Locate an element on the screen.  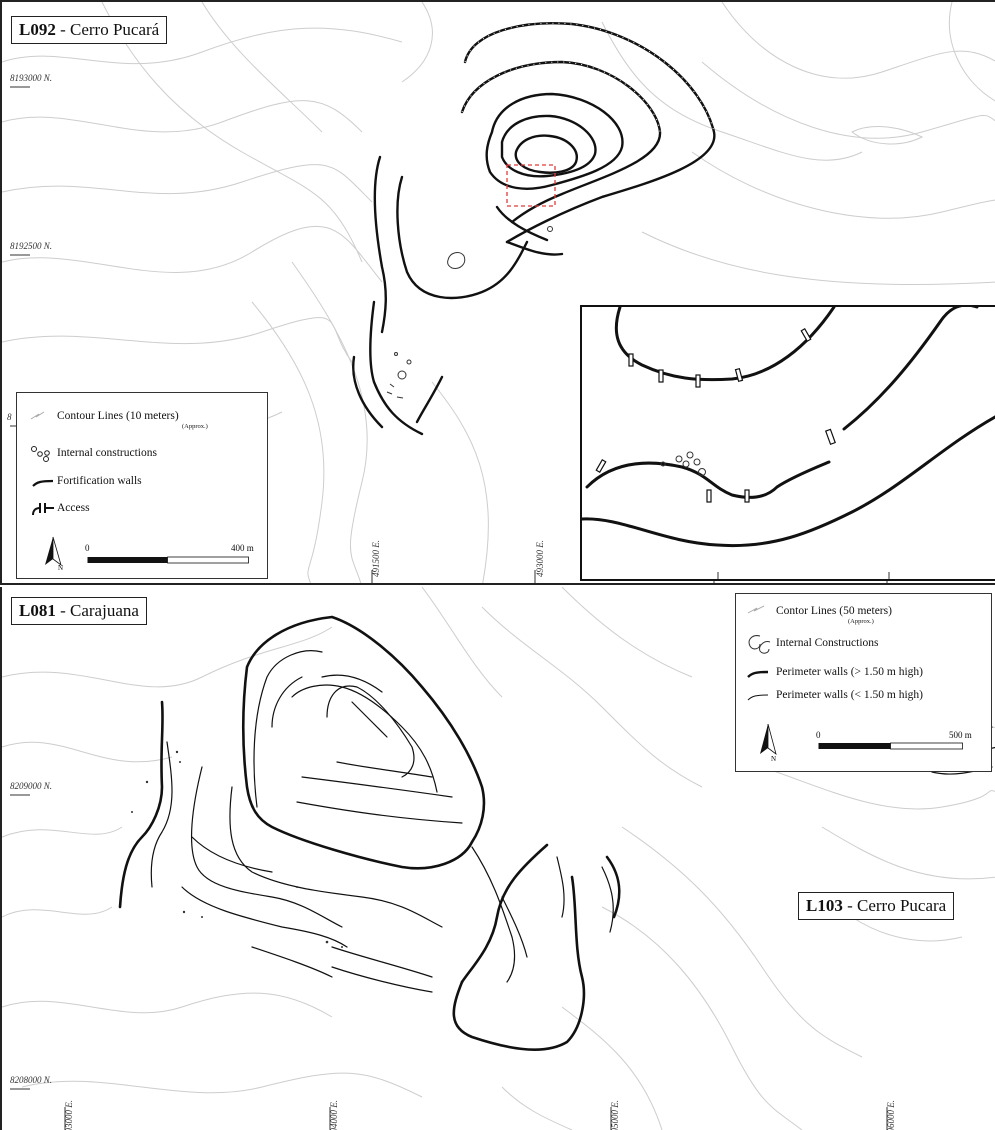
fortification-walls is located at coordinates (534, 229).